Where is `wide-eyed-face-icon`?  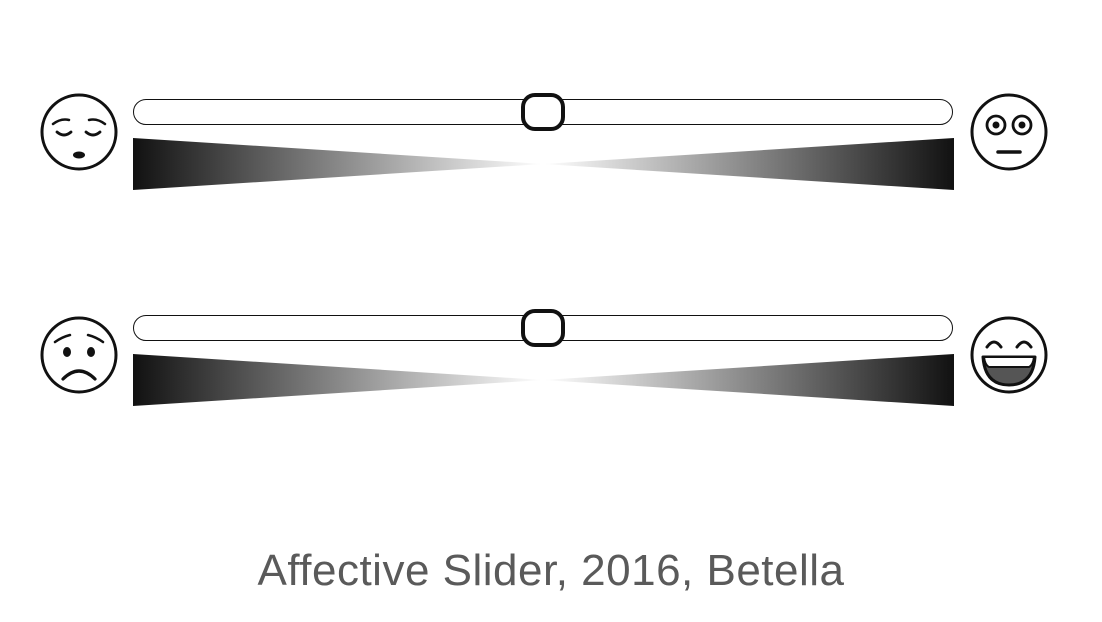 wide-eyed-face-icon is located at coordinates (1009, 132).